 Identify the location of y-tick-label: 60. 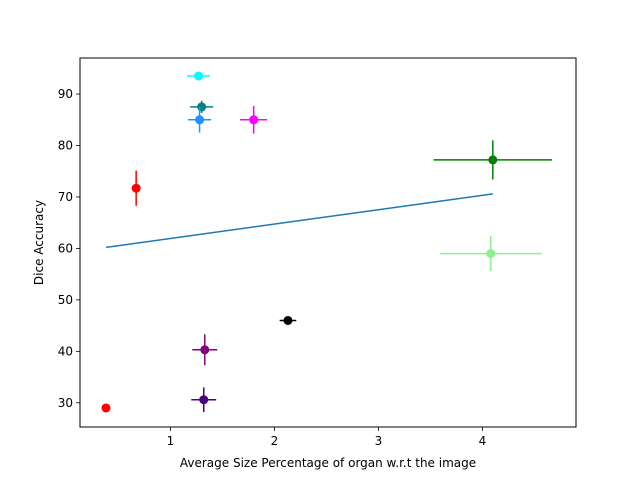
(65, 248).